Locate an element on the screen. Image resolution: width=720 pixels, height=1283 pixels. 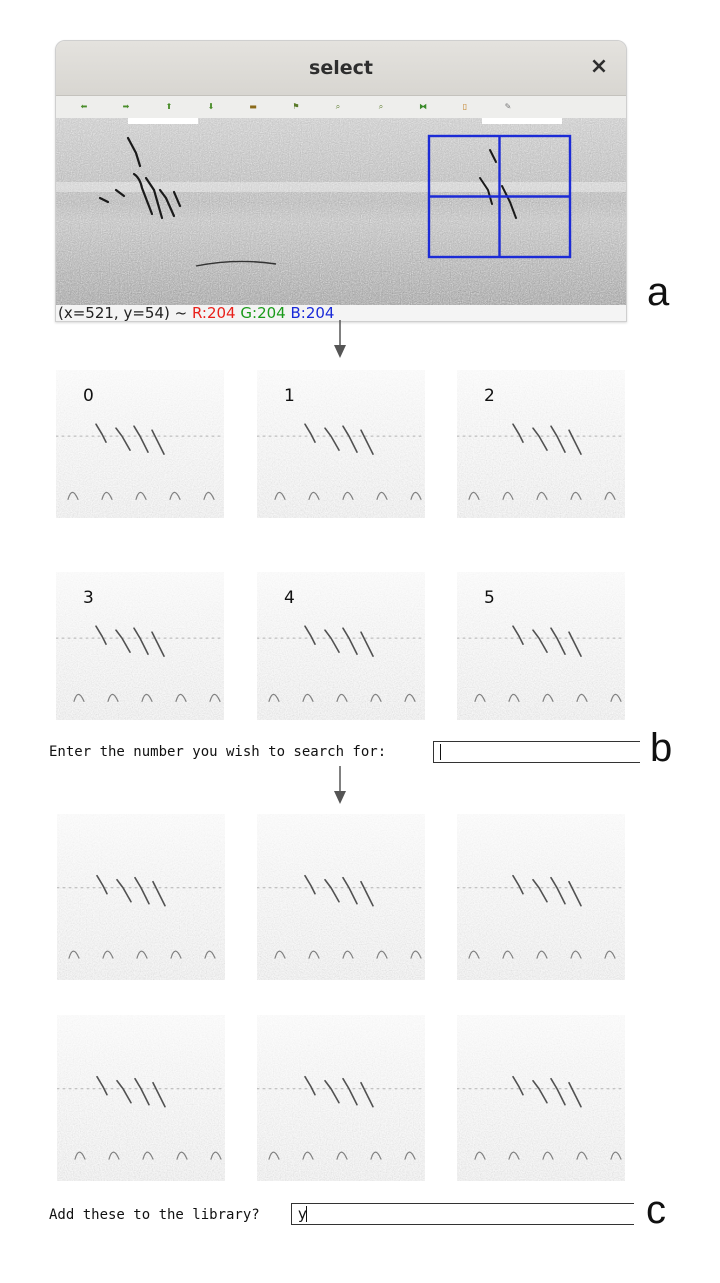
candidate-thumb: 5 is located at coordinates (541, 646).